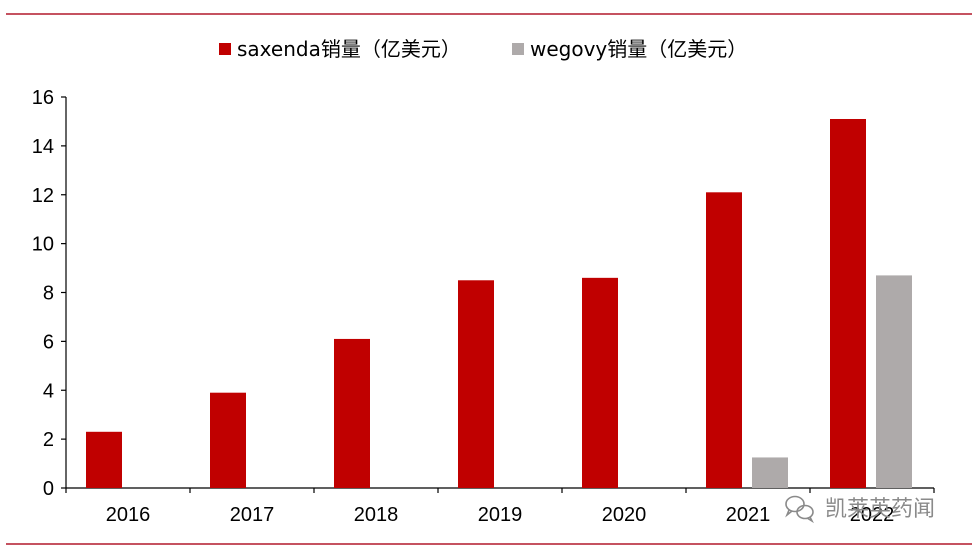 The width and height of the screenshot is (978, 549). I want to click on legend-item-saxenda: saxenda销量（亿美元）, so click(340, 49).